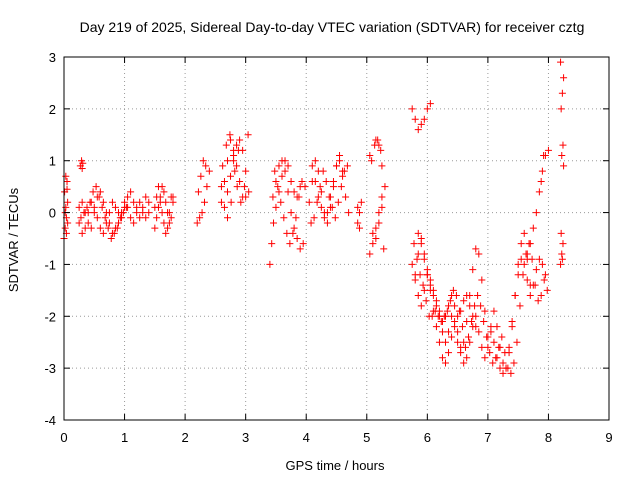 This screenshot has height=480, width=640. I want to click on x-tick-label: 0, so click(63, 437).